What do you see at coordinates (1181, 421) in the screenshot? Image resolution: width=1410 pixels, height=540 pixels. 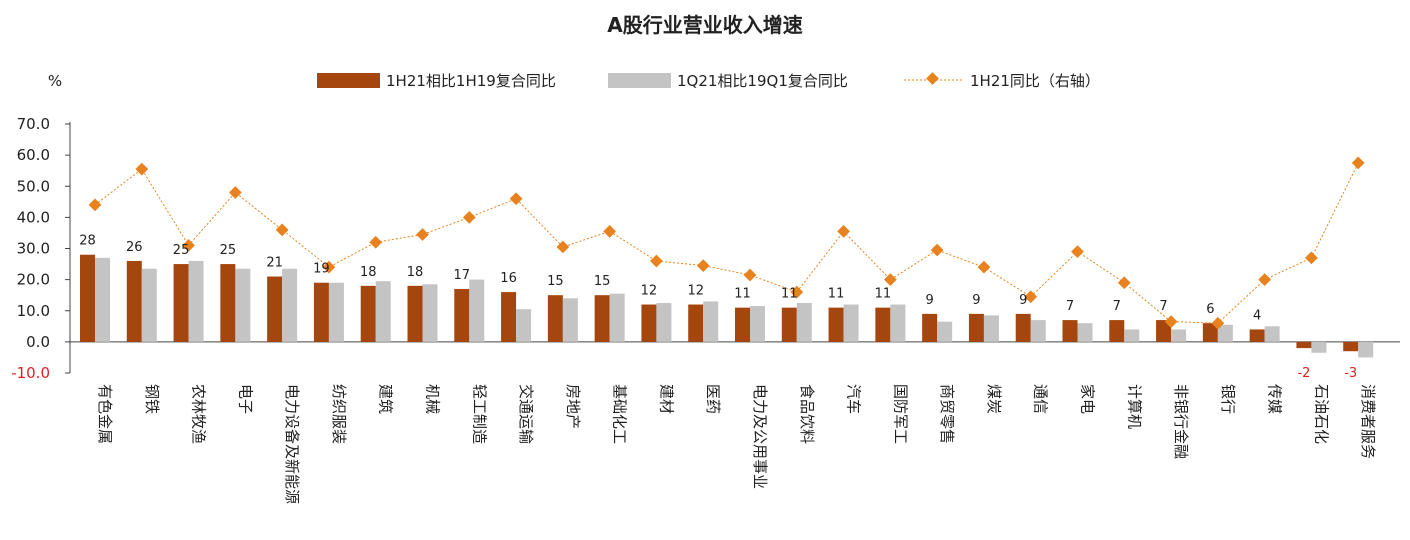 I see `category-label: 非银行金融` at bounding box center [1181, 421].